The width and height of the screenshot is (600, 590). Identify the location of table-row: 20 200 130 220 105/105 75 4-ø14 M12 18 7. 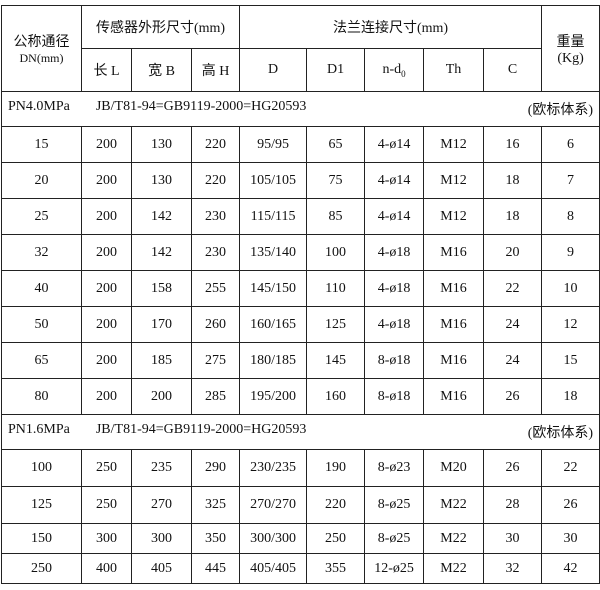
(300, 180).